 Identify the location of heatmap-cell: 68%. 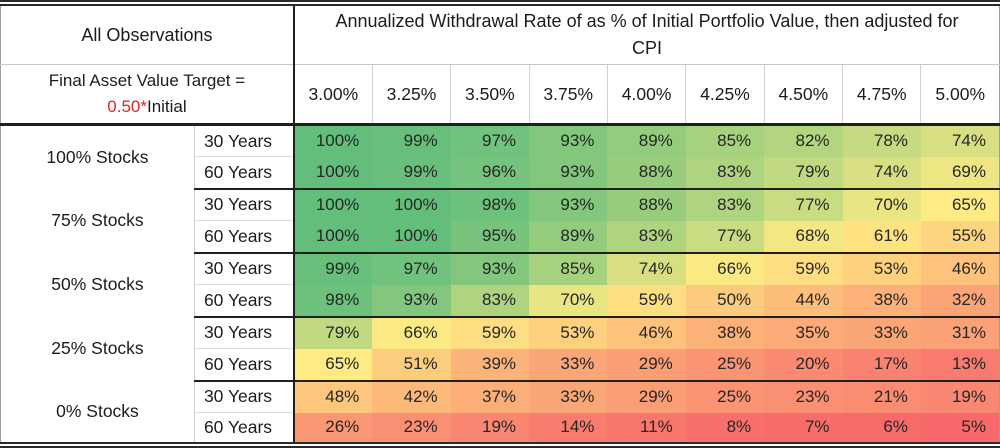
(803, 237).